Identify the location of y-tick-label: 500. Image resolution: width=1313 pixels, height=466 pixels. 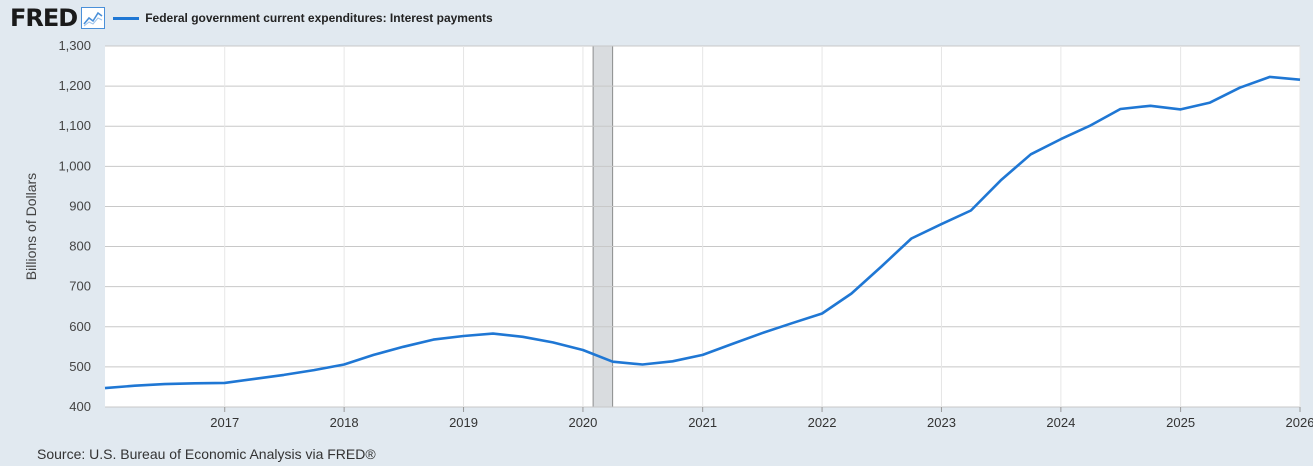
(80, 366).